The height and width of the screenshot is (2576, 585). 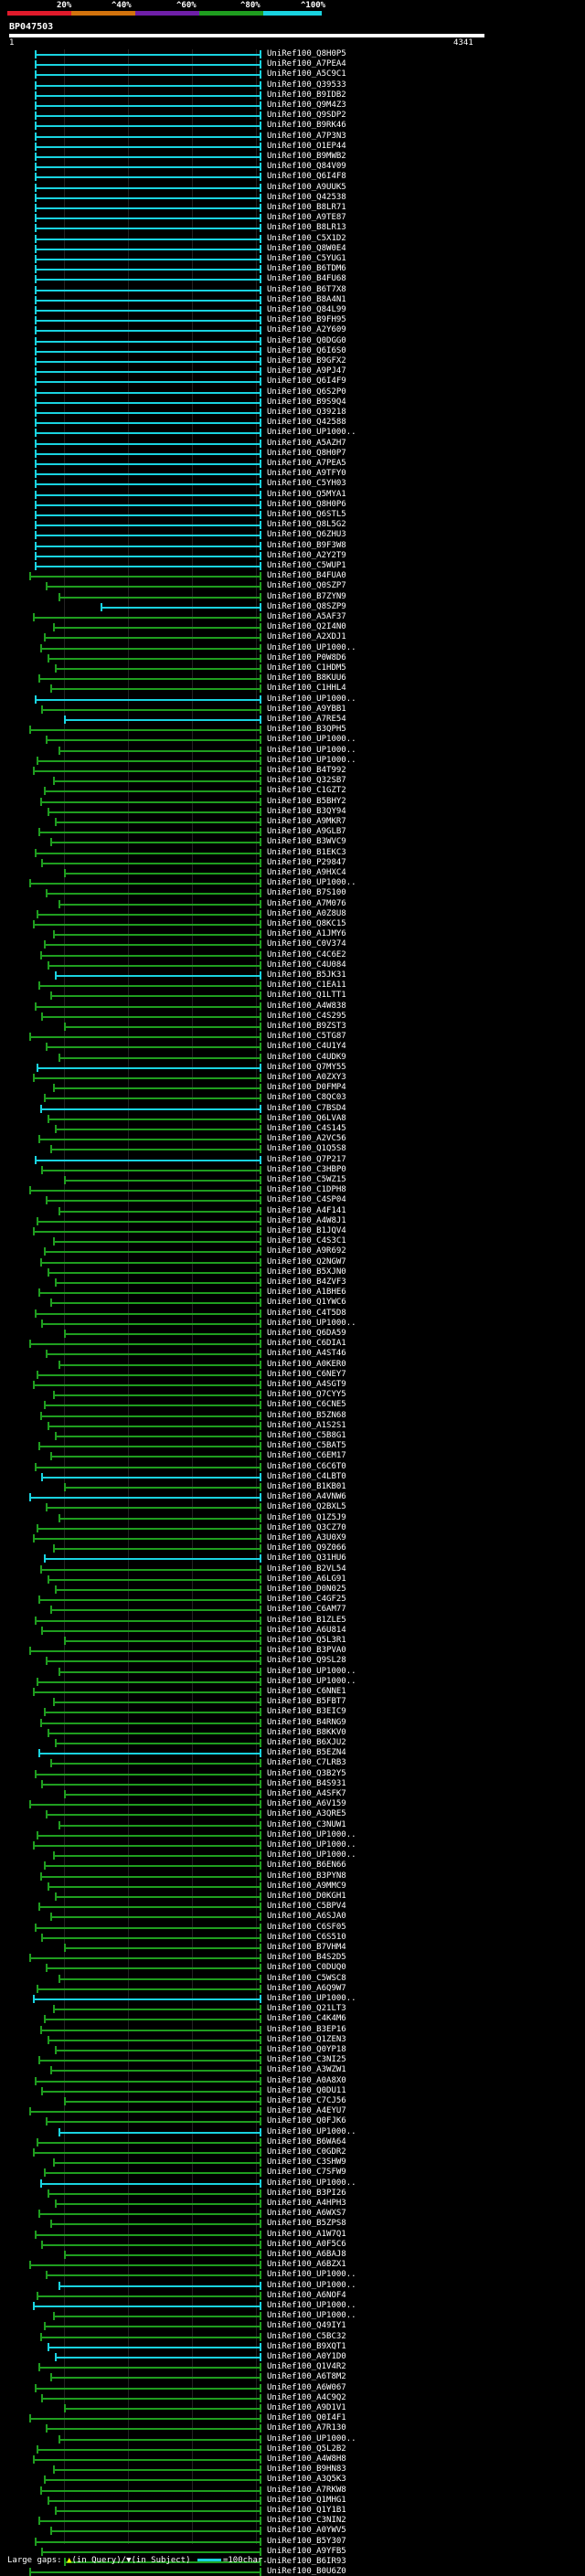 I want to click on hit-label: UniRef100_B9S9Q4, so click(x=307, y=402).